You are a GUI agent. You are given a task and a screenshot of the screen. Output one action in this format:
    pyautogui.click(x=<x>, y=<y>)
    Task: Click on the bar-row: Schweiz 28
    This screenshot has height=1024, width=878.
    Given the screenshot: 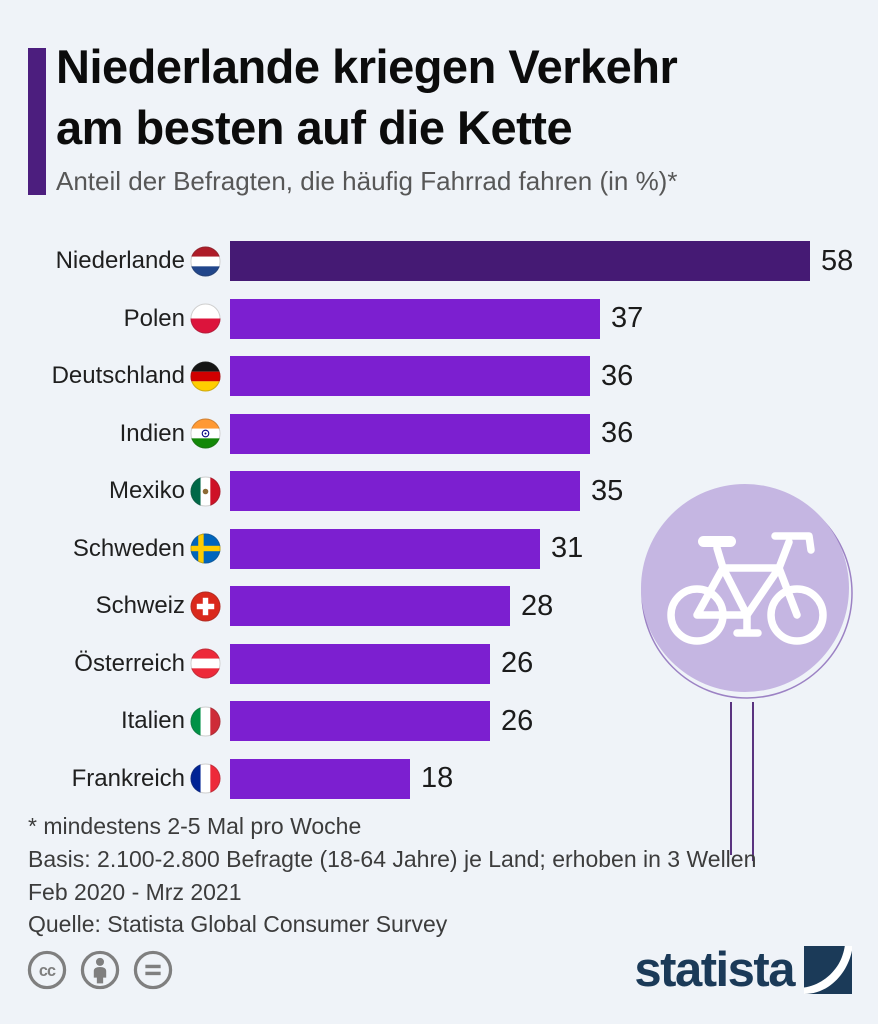 What is the action you would take?
    pyautogui.click(x=439, y=606)
    